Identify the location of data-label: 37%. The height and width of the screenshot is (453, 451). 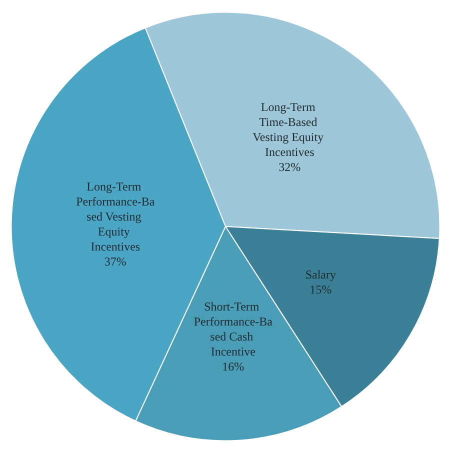
(115, 261).